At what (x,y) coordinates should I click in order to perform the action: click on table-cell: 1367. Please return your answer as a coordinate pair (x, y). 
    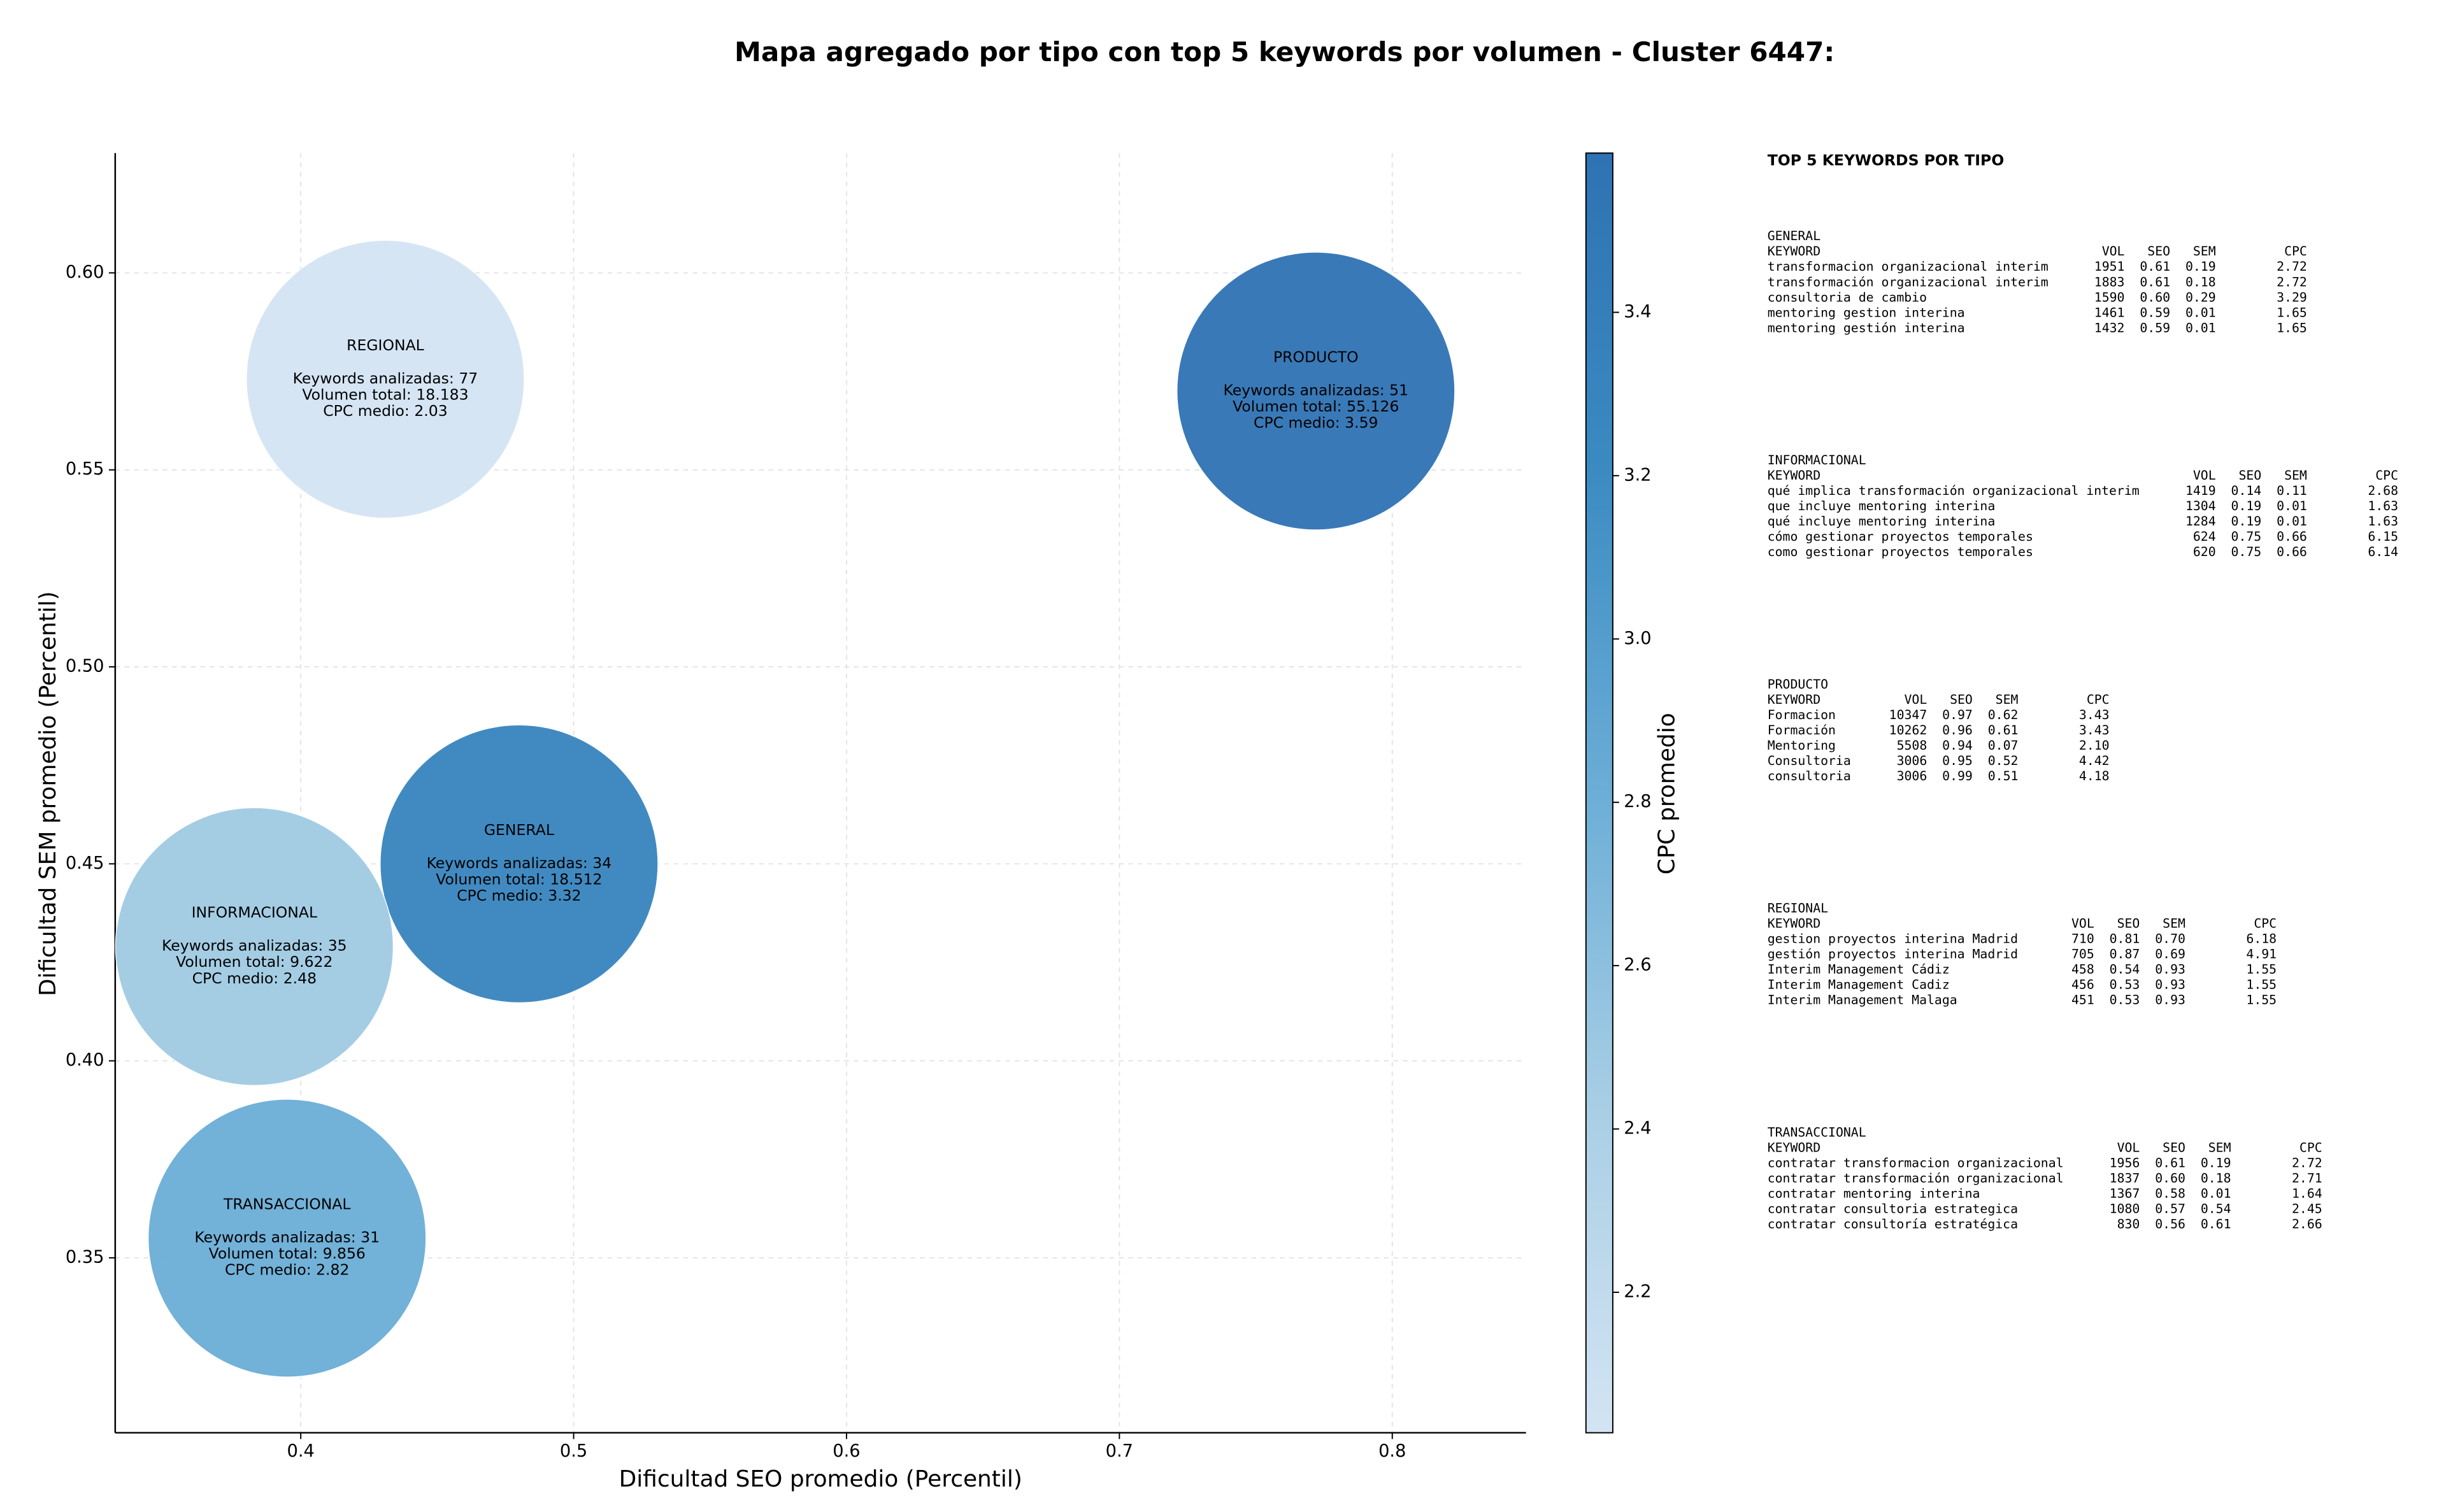
    Looking at the image, I should click on (2125, 1193).